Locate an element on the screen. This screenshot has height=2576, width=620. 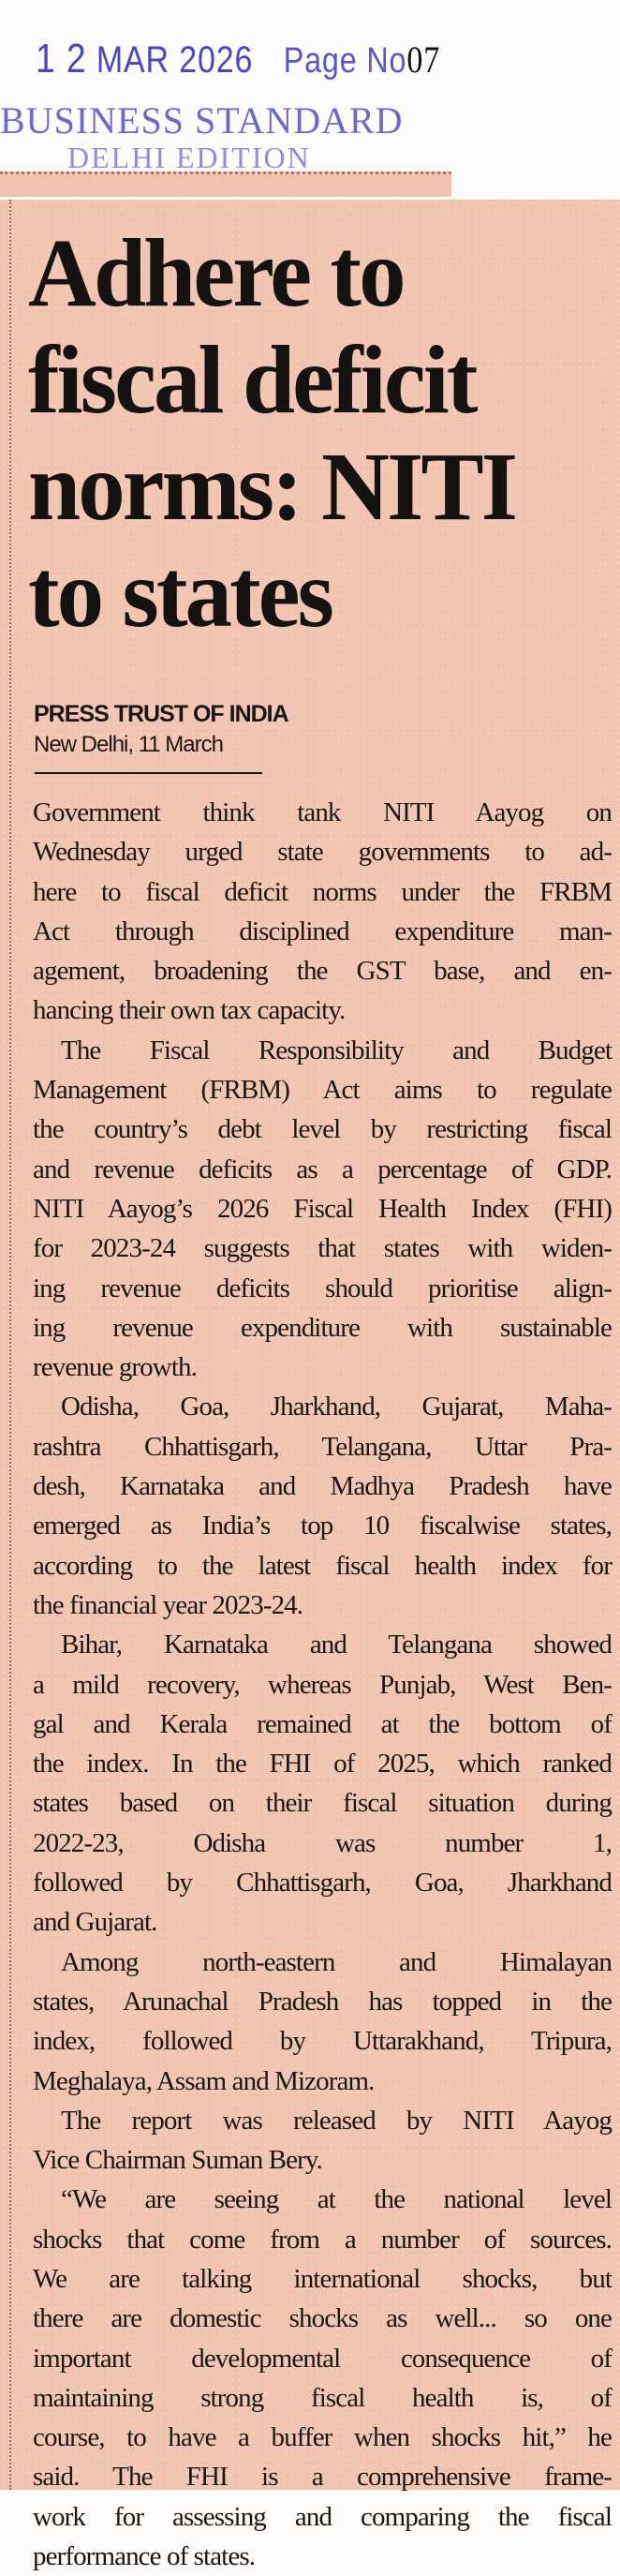
paragraph-line: and Gujarat. is located at coordinates (95, 1922).